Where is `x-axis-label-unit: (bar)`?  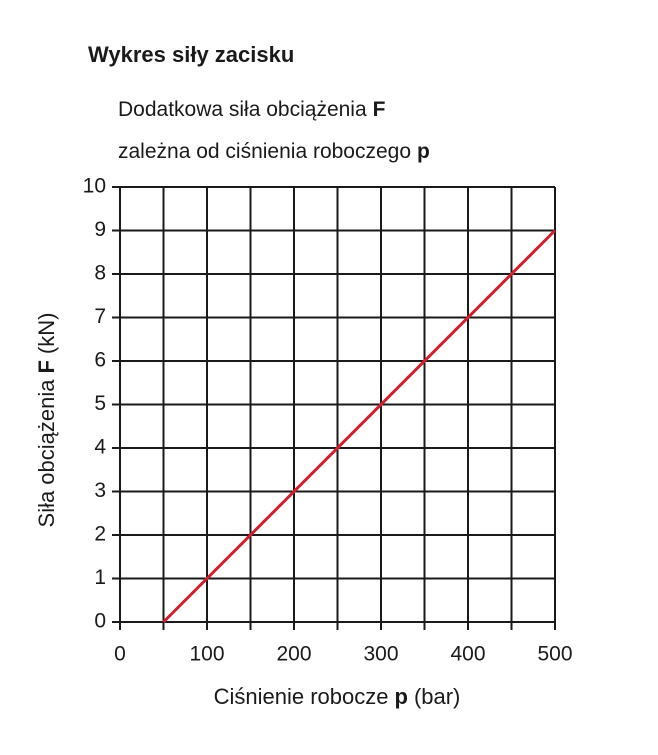
x-axis-label-unit: (bar) is located at coordinates (437, 696).